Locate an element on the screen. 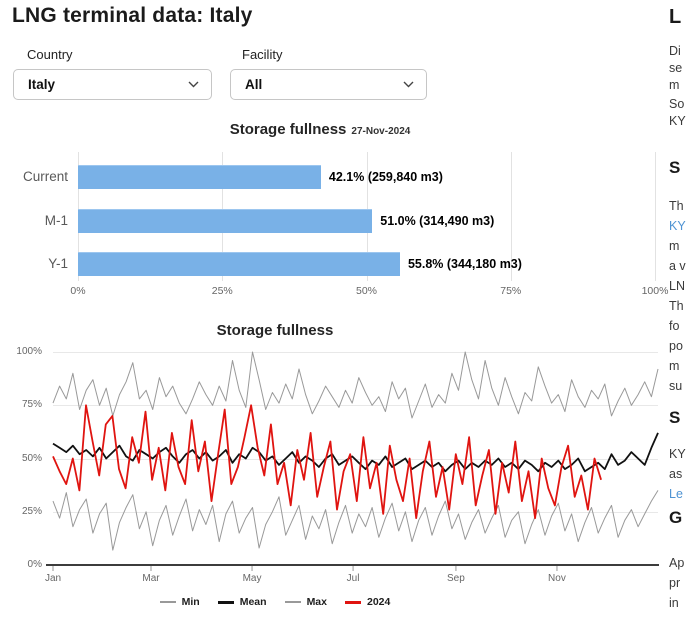 This screenshot has width=690, height=618. legend-label: Min is located at coordinates (190, 602).